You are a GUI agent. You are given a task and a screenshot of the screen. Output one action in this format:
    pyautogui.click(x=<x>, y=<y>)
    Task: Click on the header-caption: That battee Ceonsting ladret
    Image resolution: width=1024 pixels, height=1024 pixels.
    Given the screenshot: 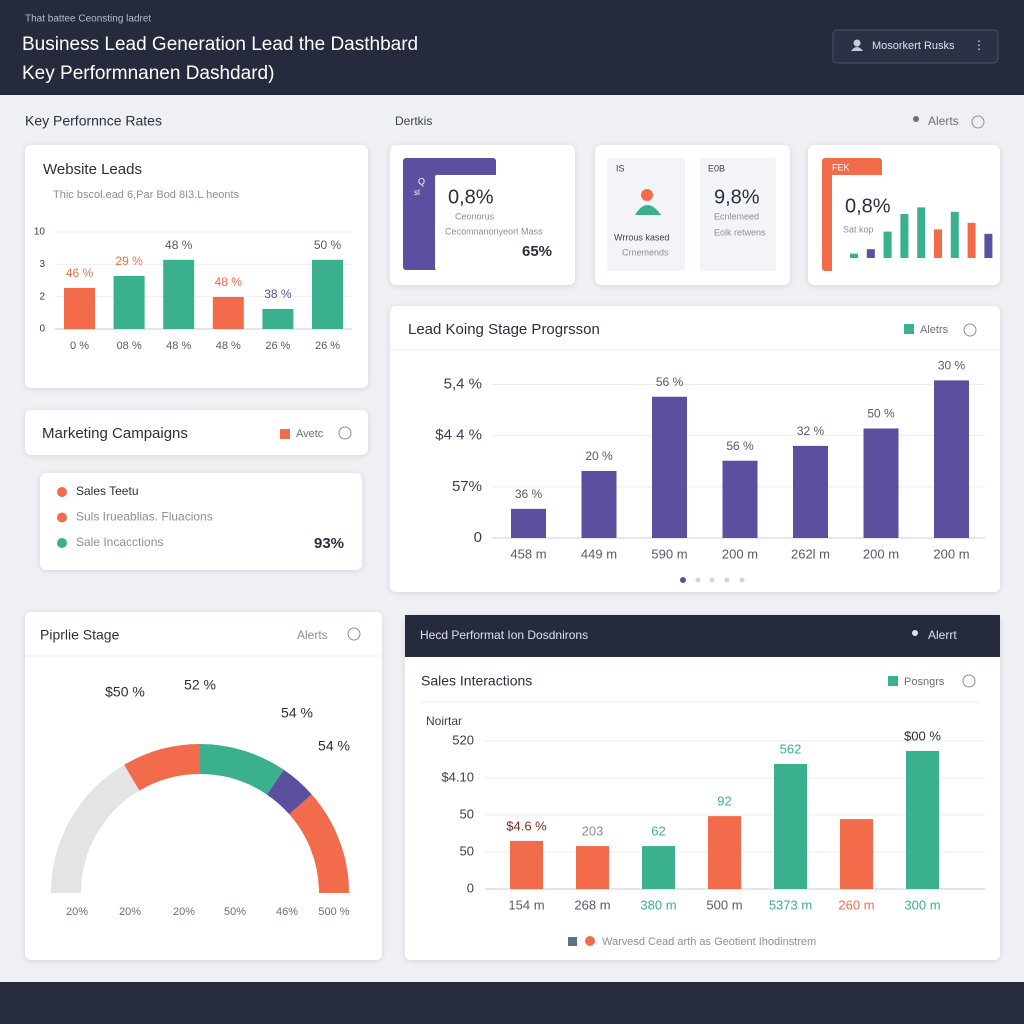 What is the action you would take?
    pyautogui.click(x=88, y=19)
    